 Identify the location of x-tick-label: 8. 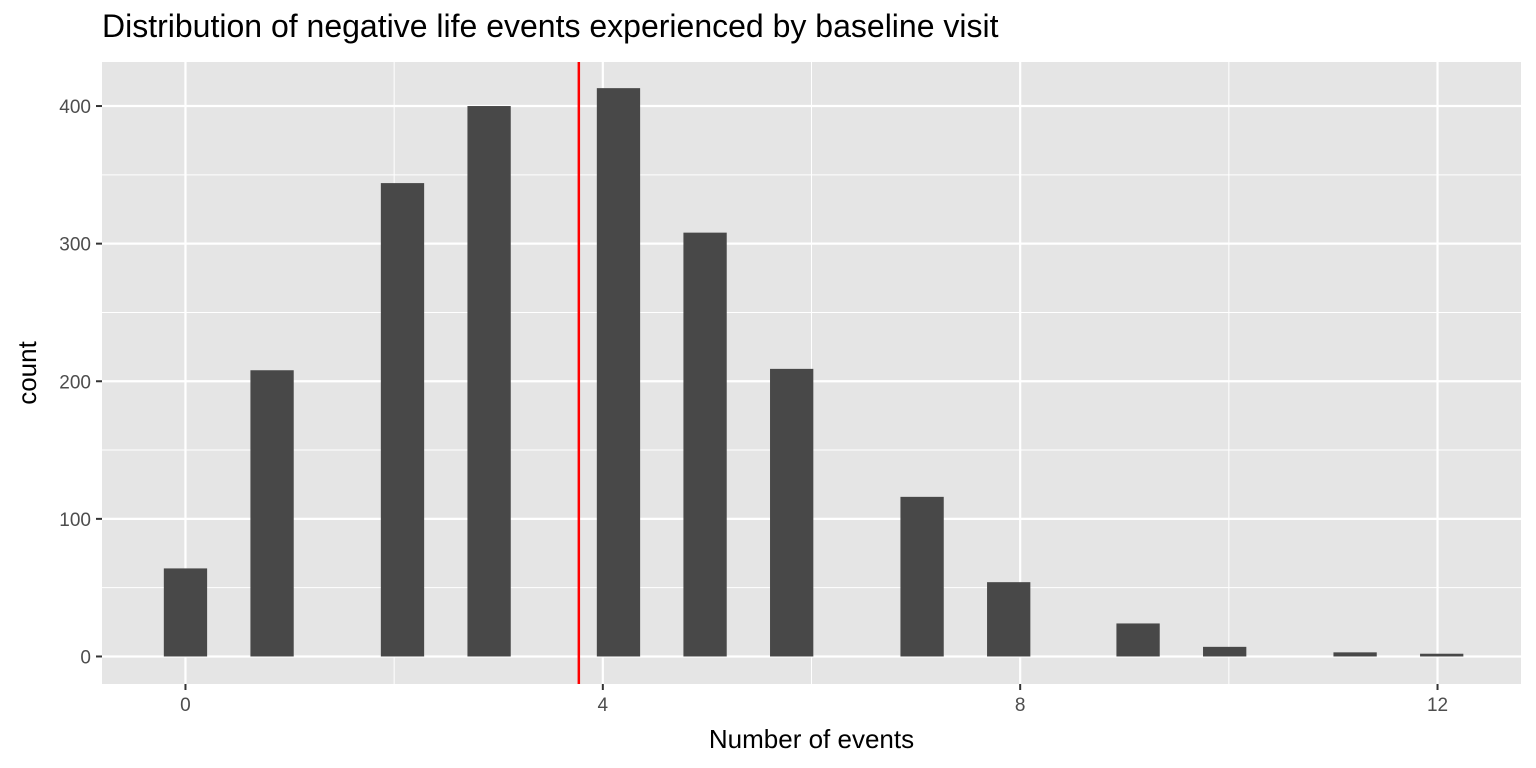
(1020, 705).